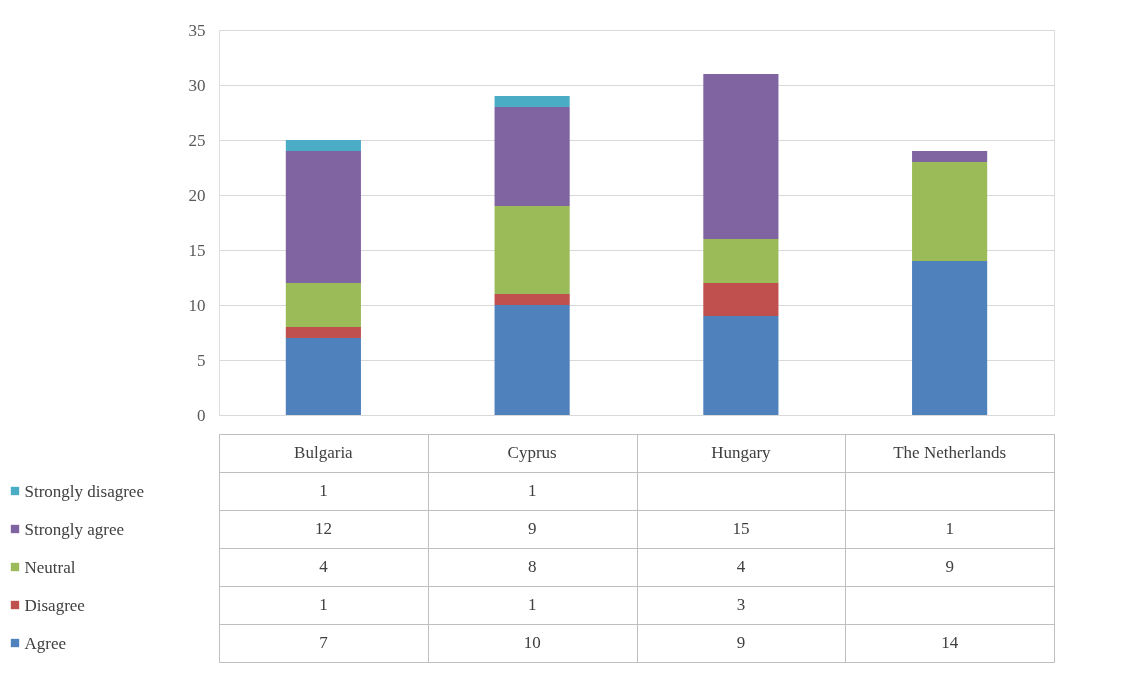  I want to click on y-tick-label: 0, so click(201, 415).